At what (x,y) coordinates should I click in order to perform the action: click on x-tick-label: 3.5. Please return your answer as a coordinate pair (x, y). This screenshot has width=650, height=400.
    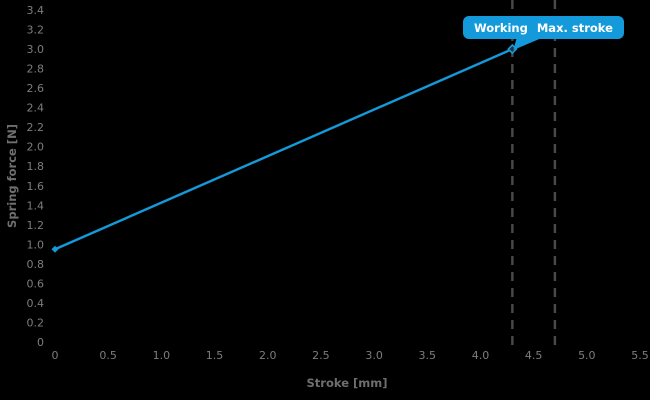
    Looking at the image, I should click on (428, 355).